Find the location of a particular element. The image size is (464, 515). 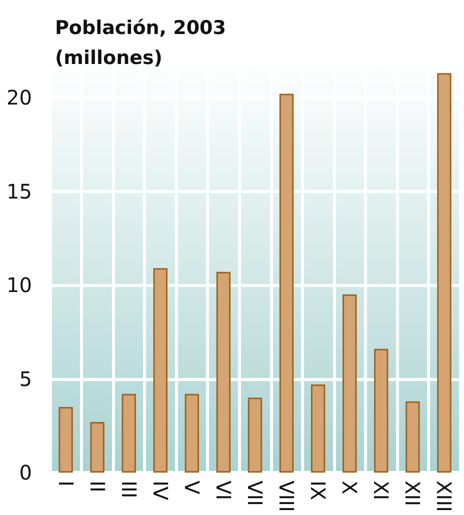

chart-title: Población, 2003 (millones) is located at coordinates (140, 43).